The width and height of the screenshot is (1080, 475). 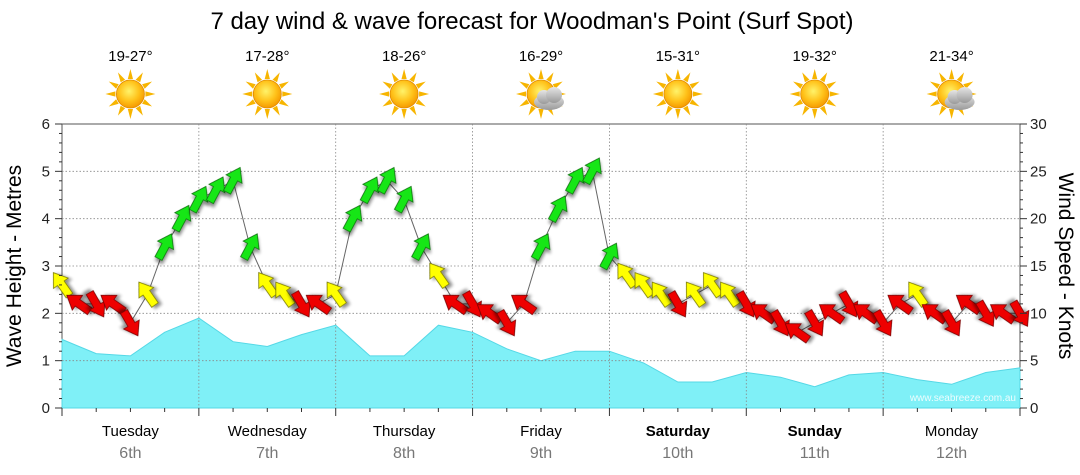 I want to click on day-date-label: 12th, so click(x=951, y=453).